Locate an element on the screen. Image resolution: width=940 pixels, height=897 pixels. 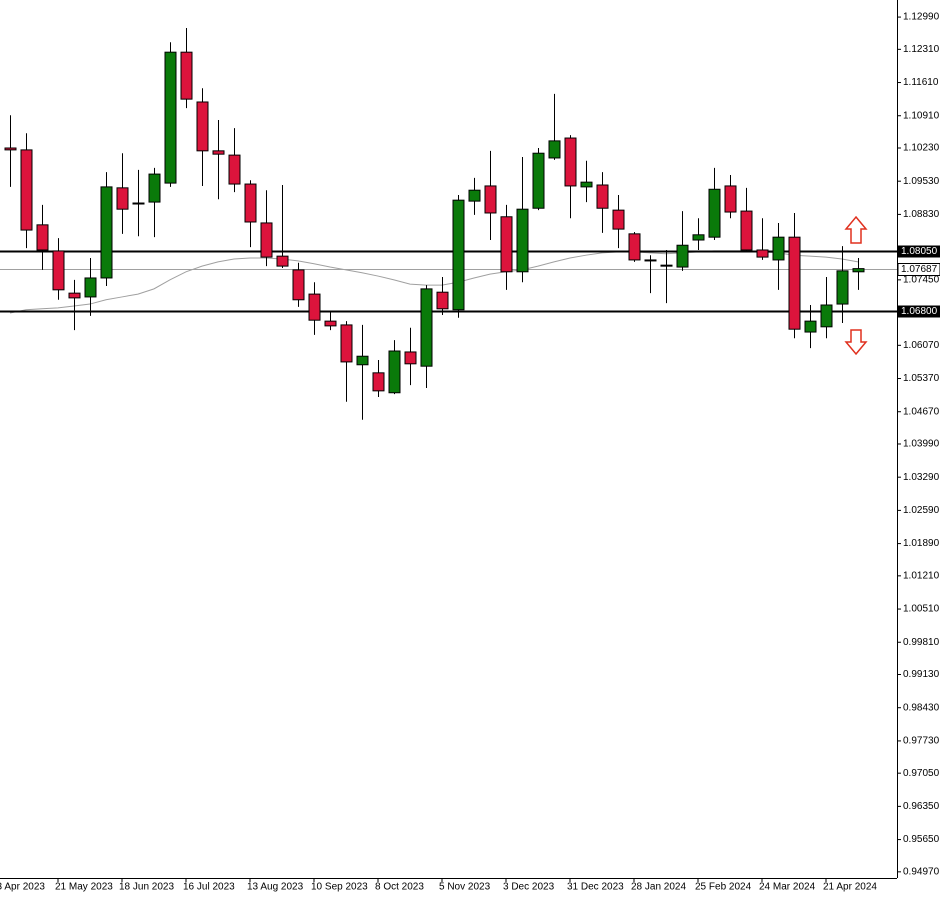
y-tick-label: 1.08830 is located at coordinates (921, 214).